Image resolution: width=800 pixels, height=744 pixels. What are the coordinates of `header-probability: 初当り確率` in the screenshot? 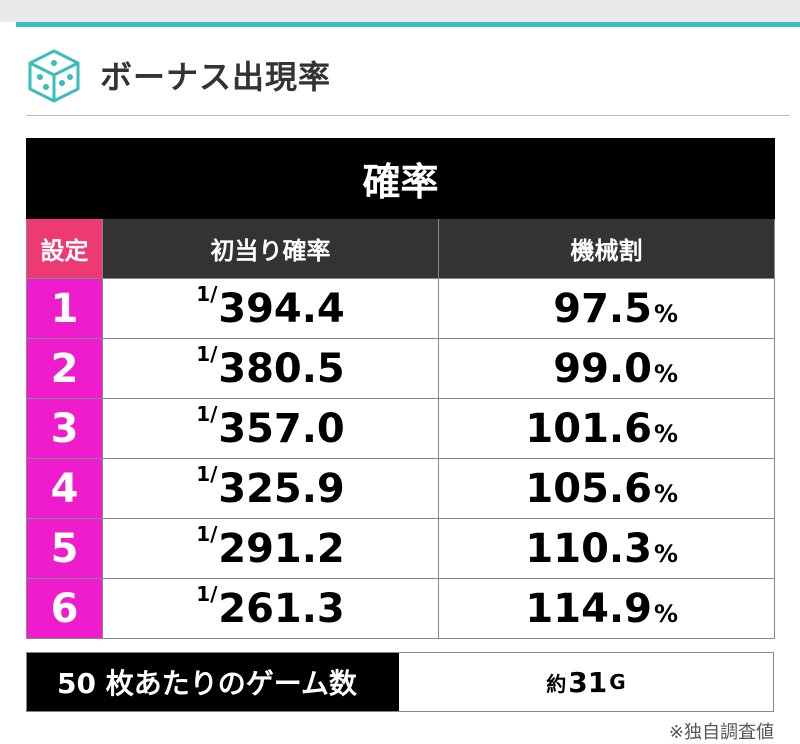 It's located at (270, 248).